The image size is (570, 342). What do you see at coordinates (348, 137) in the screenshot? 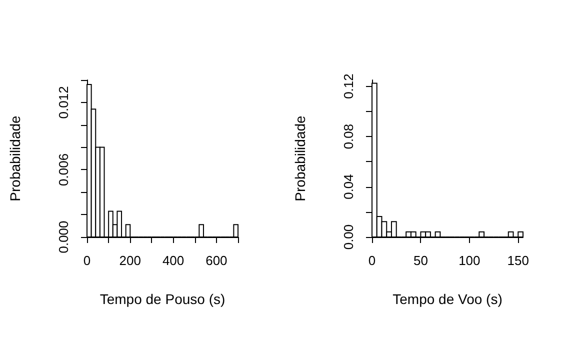
I see `y-tick-label: 0.08` at bounding box center [348, 137].